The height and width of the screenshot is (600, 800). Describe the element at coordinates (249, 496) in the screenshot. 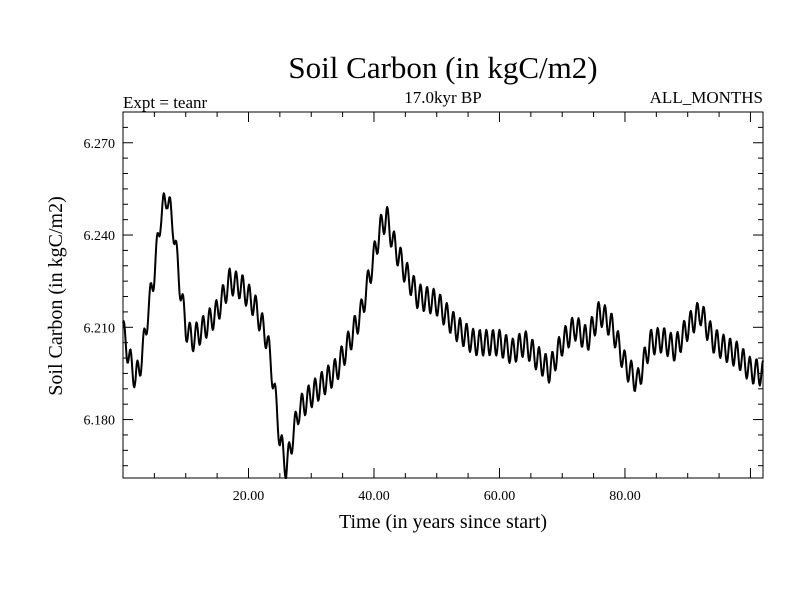

I see `x-tick-label: 20.00` at that location.